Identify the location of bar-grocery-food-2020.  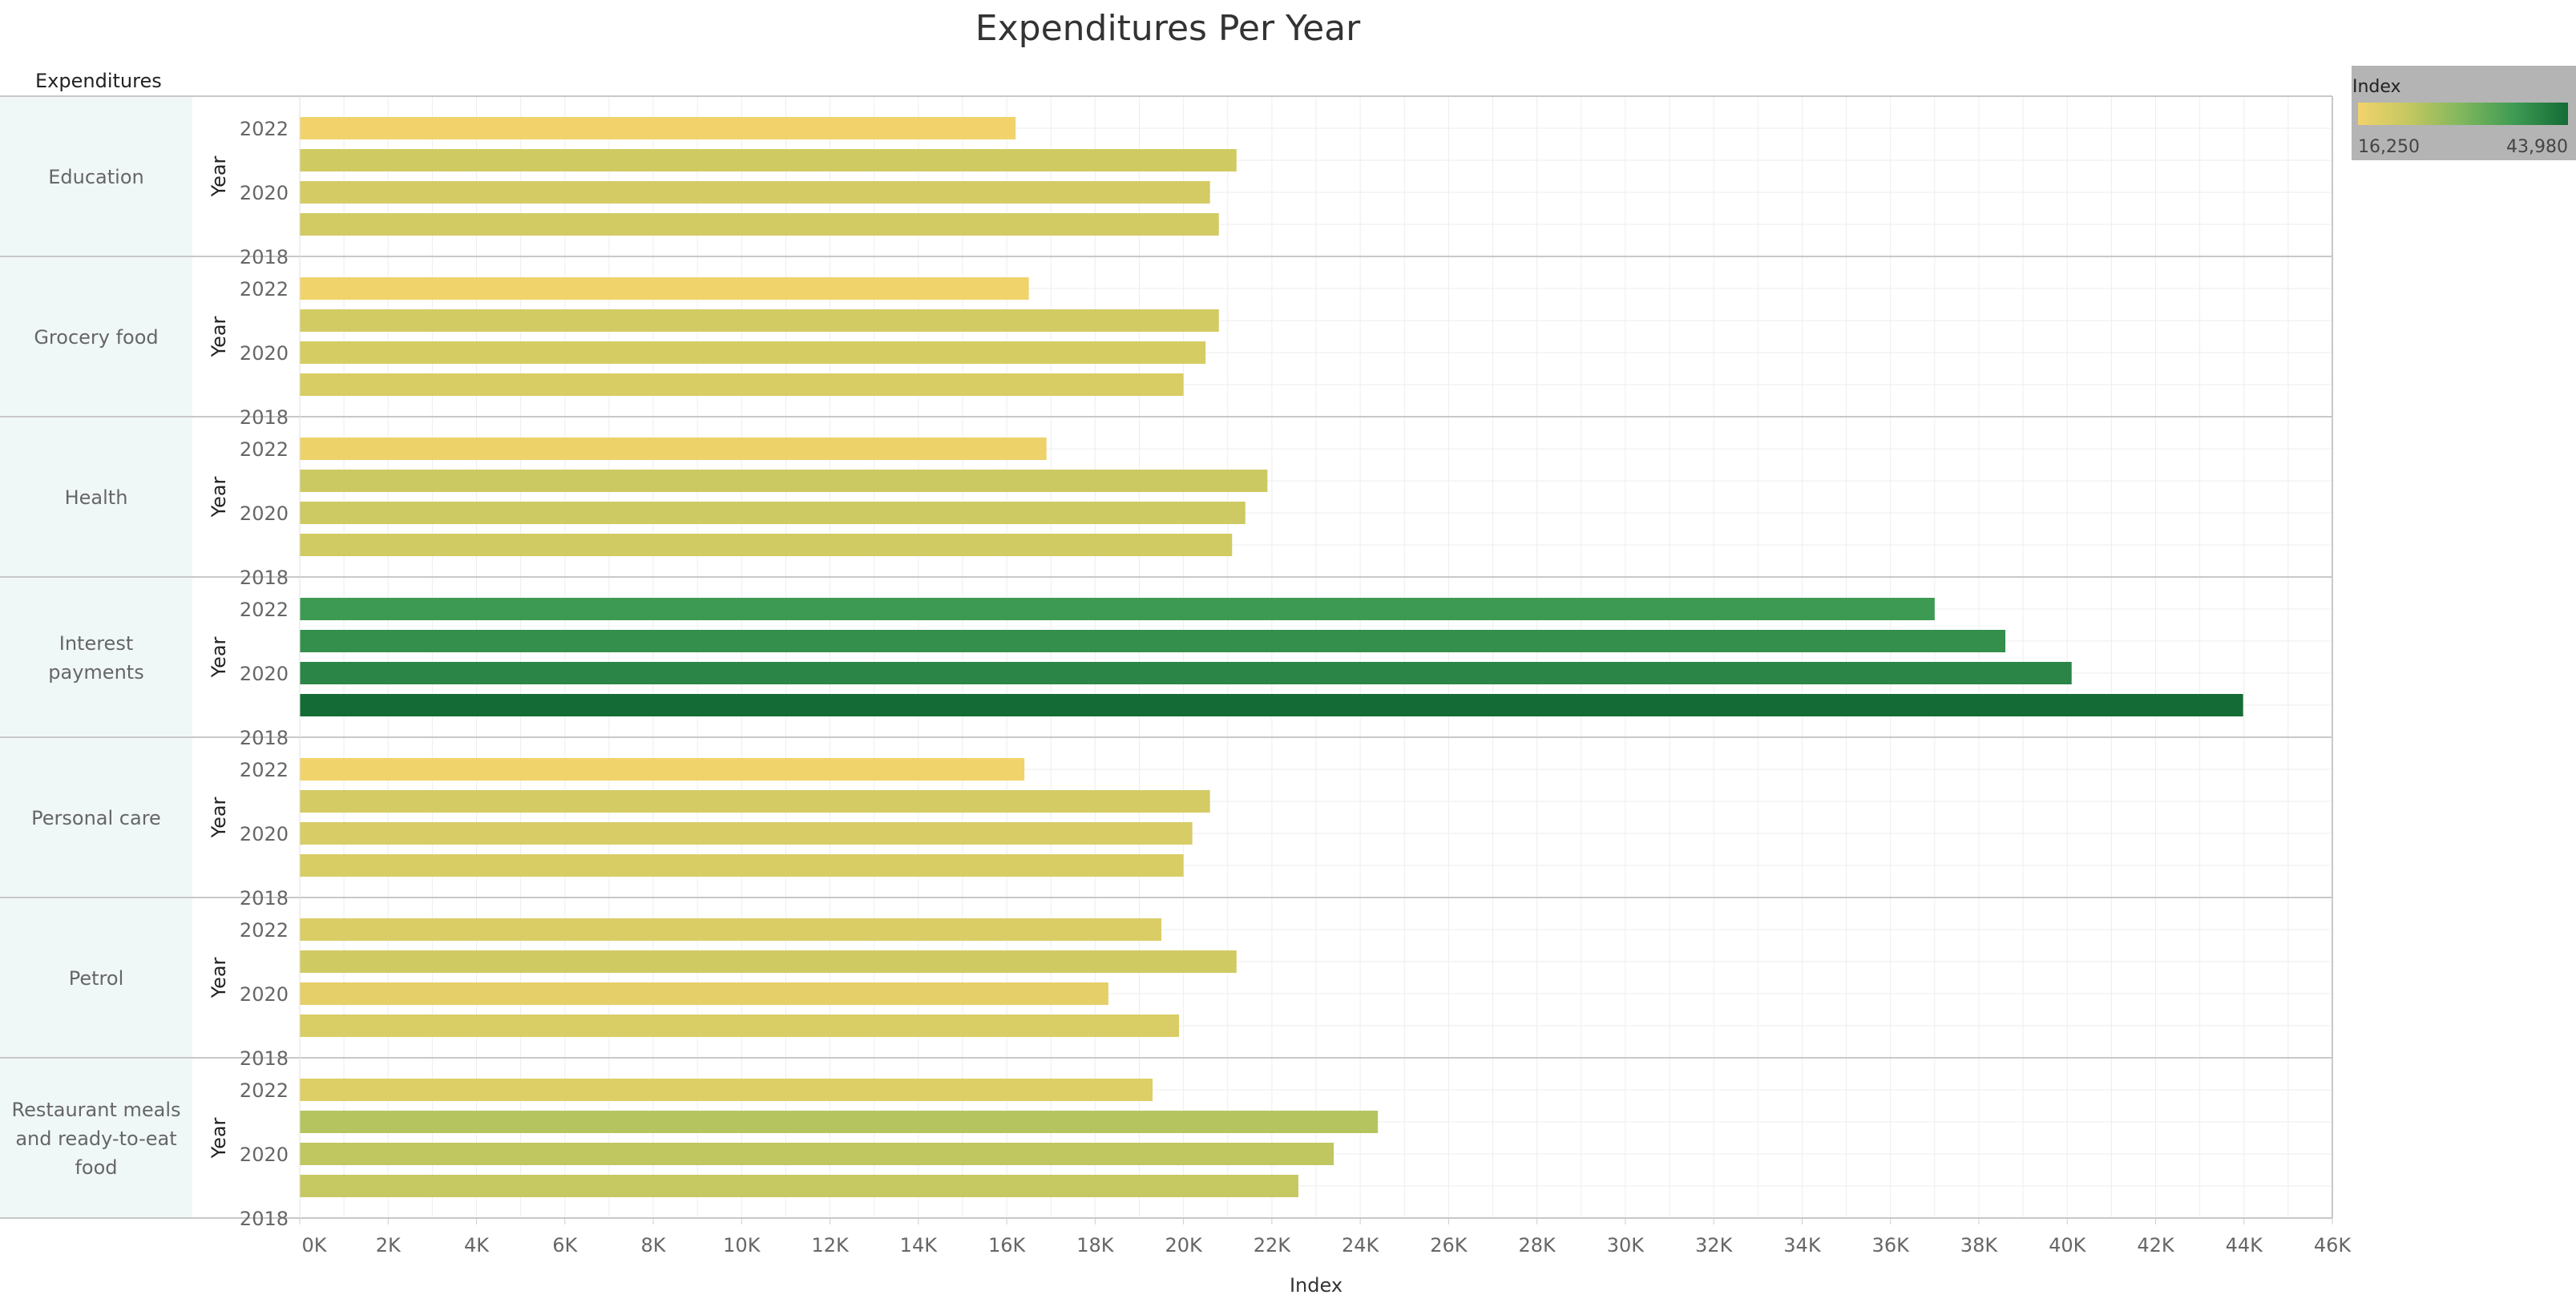
(753, 352).